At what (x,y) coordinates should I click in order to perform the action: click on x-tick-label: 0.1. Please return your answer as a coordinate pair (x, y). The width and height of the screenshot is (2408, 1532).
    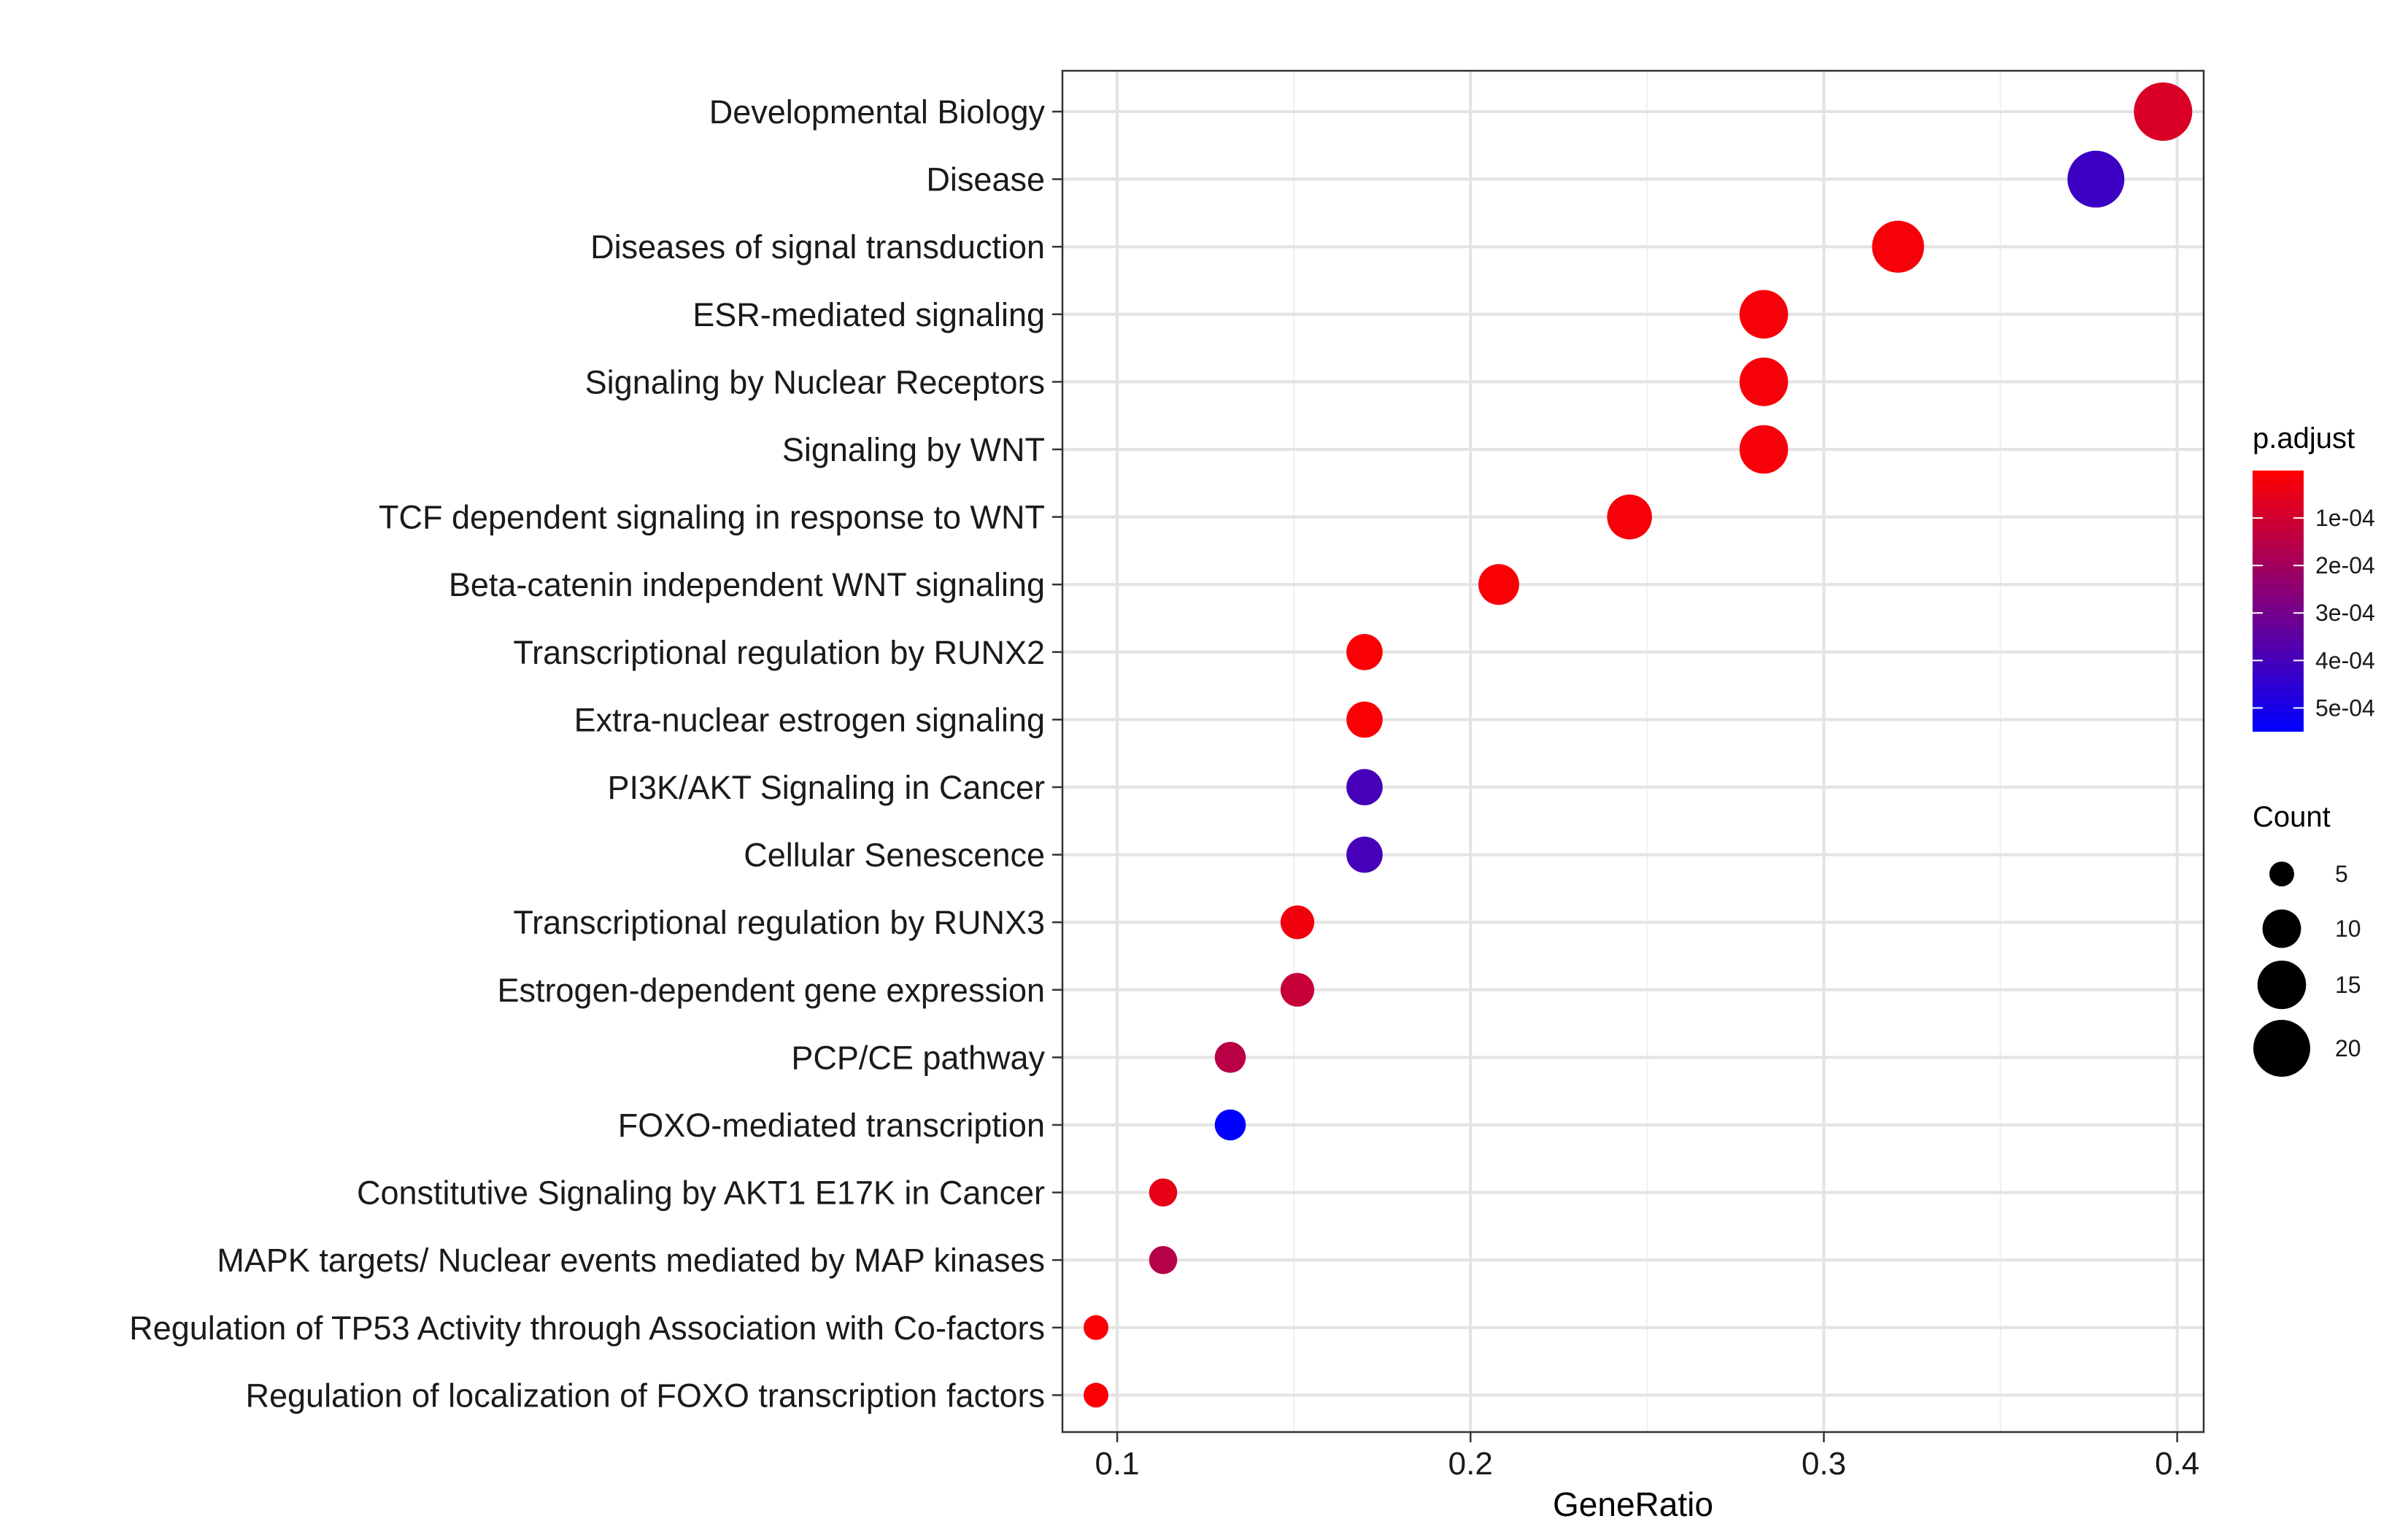
    Looking at the image, I should click on (1117, 1464).